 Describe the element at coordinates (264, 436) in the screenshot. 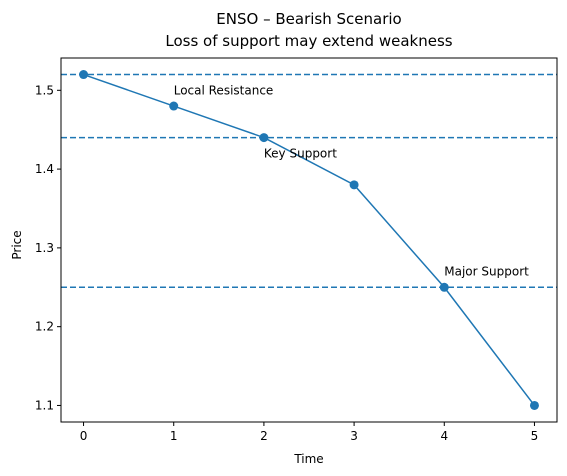

I see `x-tick-label: 2` at that location.